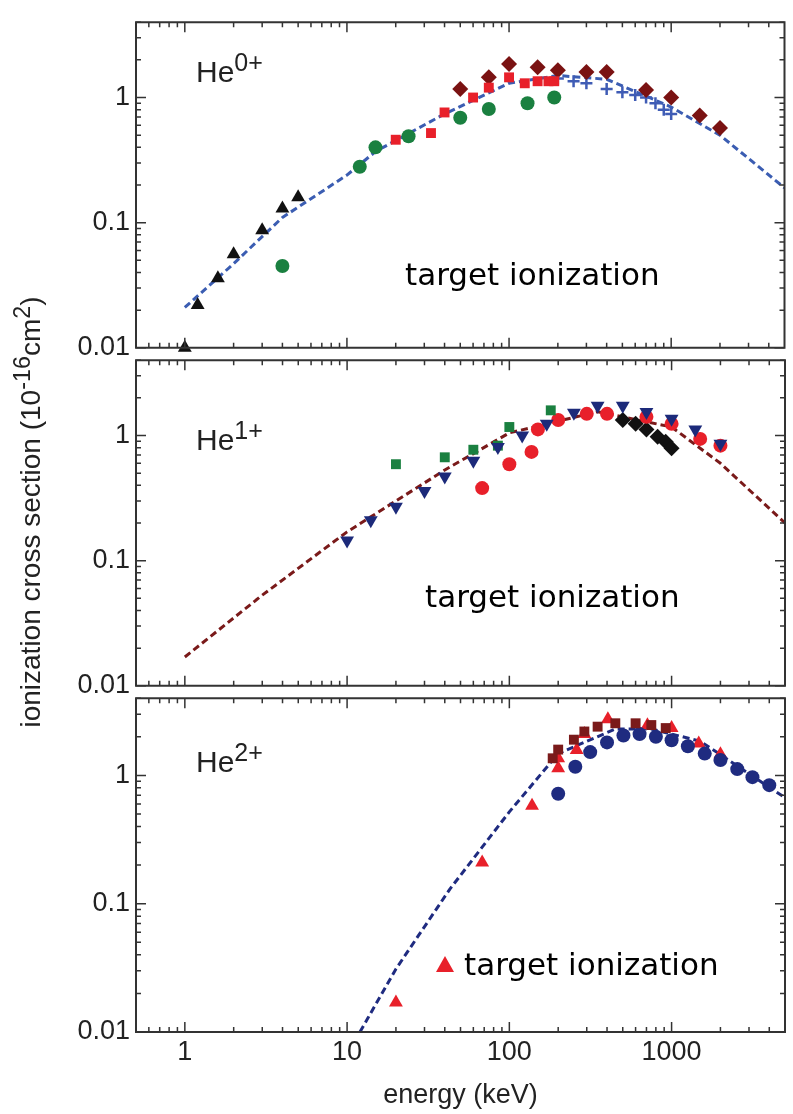 Image resolution: width=793 pixels, height=1114 pixels. I want to click on x-tick-label: 100, so click(509, 1050).